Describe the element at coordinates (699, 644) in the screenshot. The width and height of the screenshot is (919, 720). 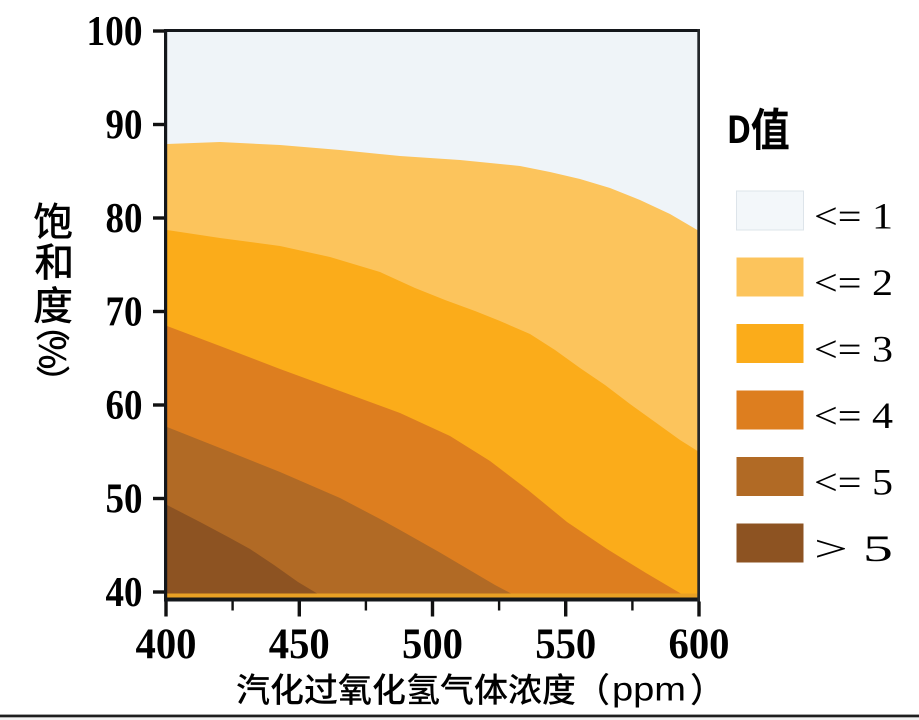
I see `svg-text: 600` at that location.